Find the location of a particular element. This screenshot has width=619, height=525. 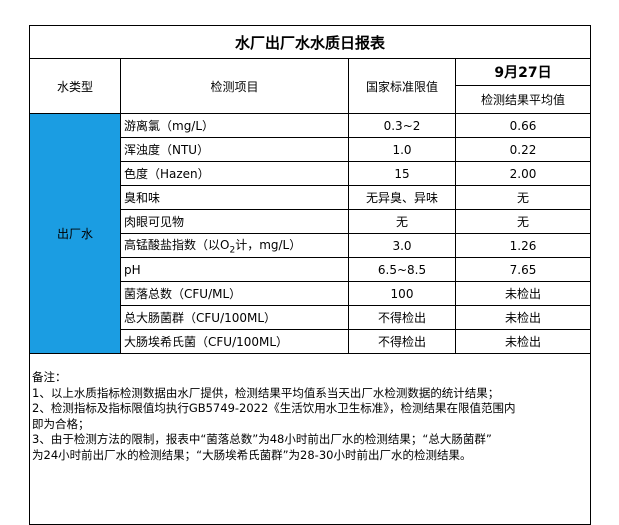

standard-cell: 3.0 is located at coordinates (402, 245).